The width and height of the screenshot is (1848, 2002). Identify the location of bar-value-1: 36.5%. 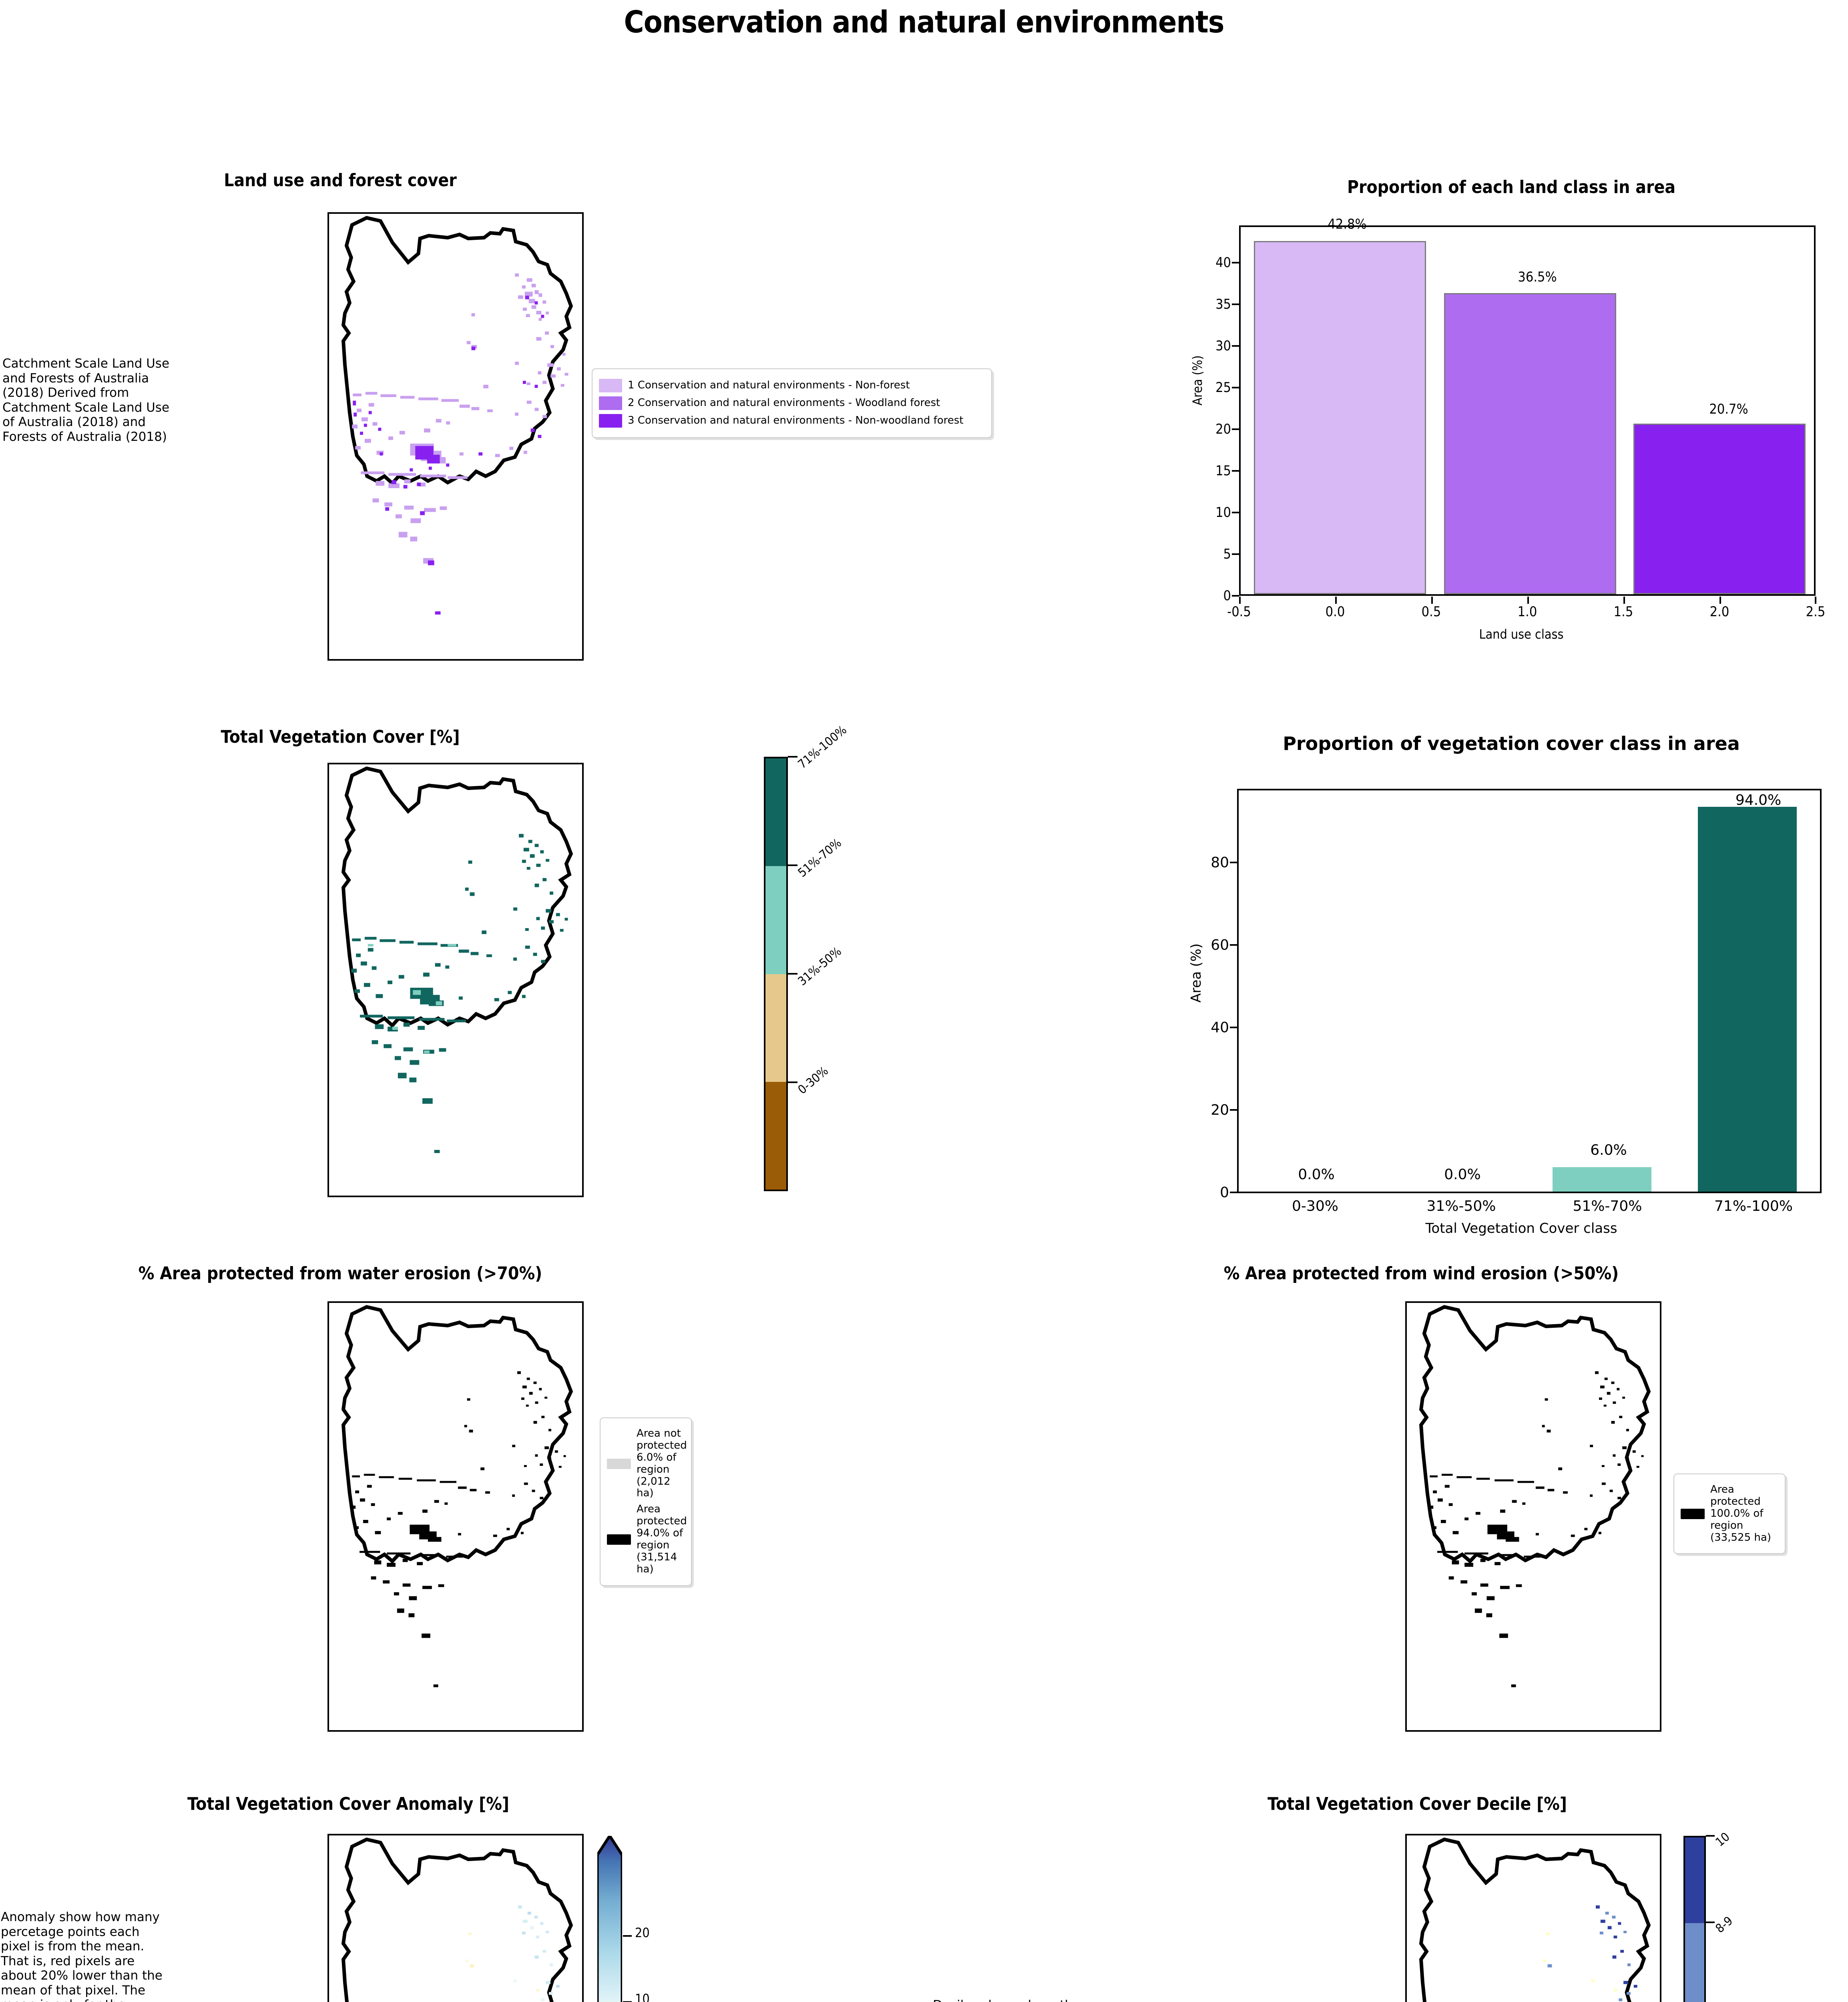
(1538, 277).